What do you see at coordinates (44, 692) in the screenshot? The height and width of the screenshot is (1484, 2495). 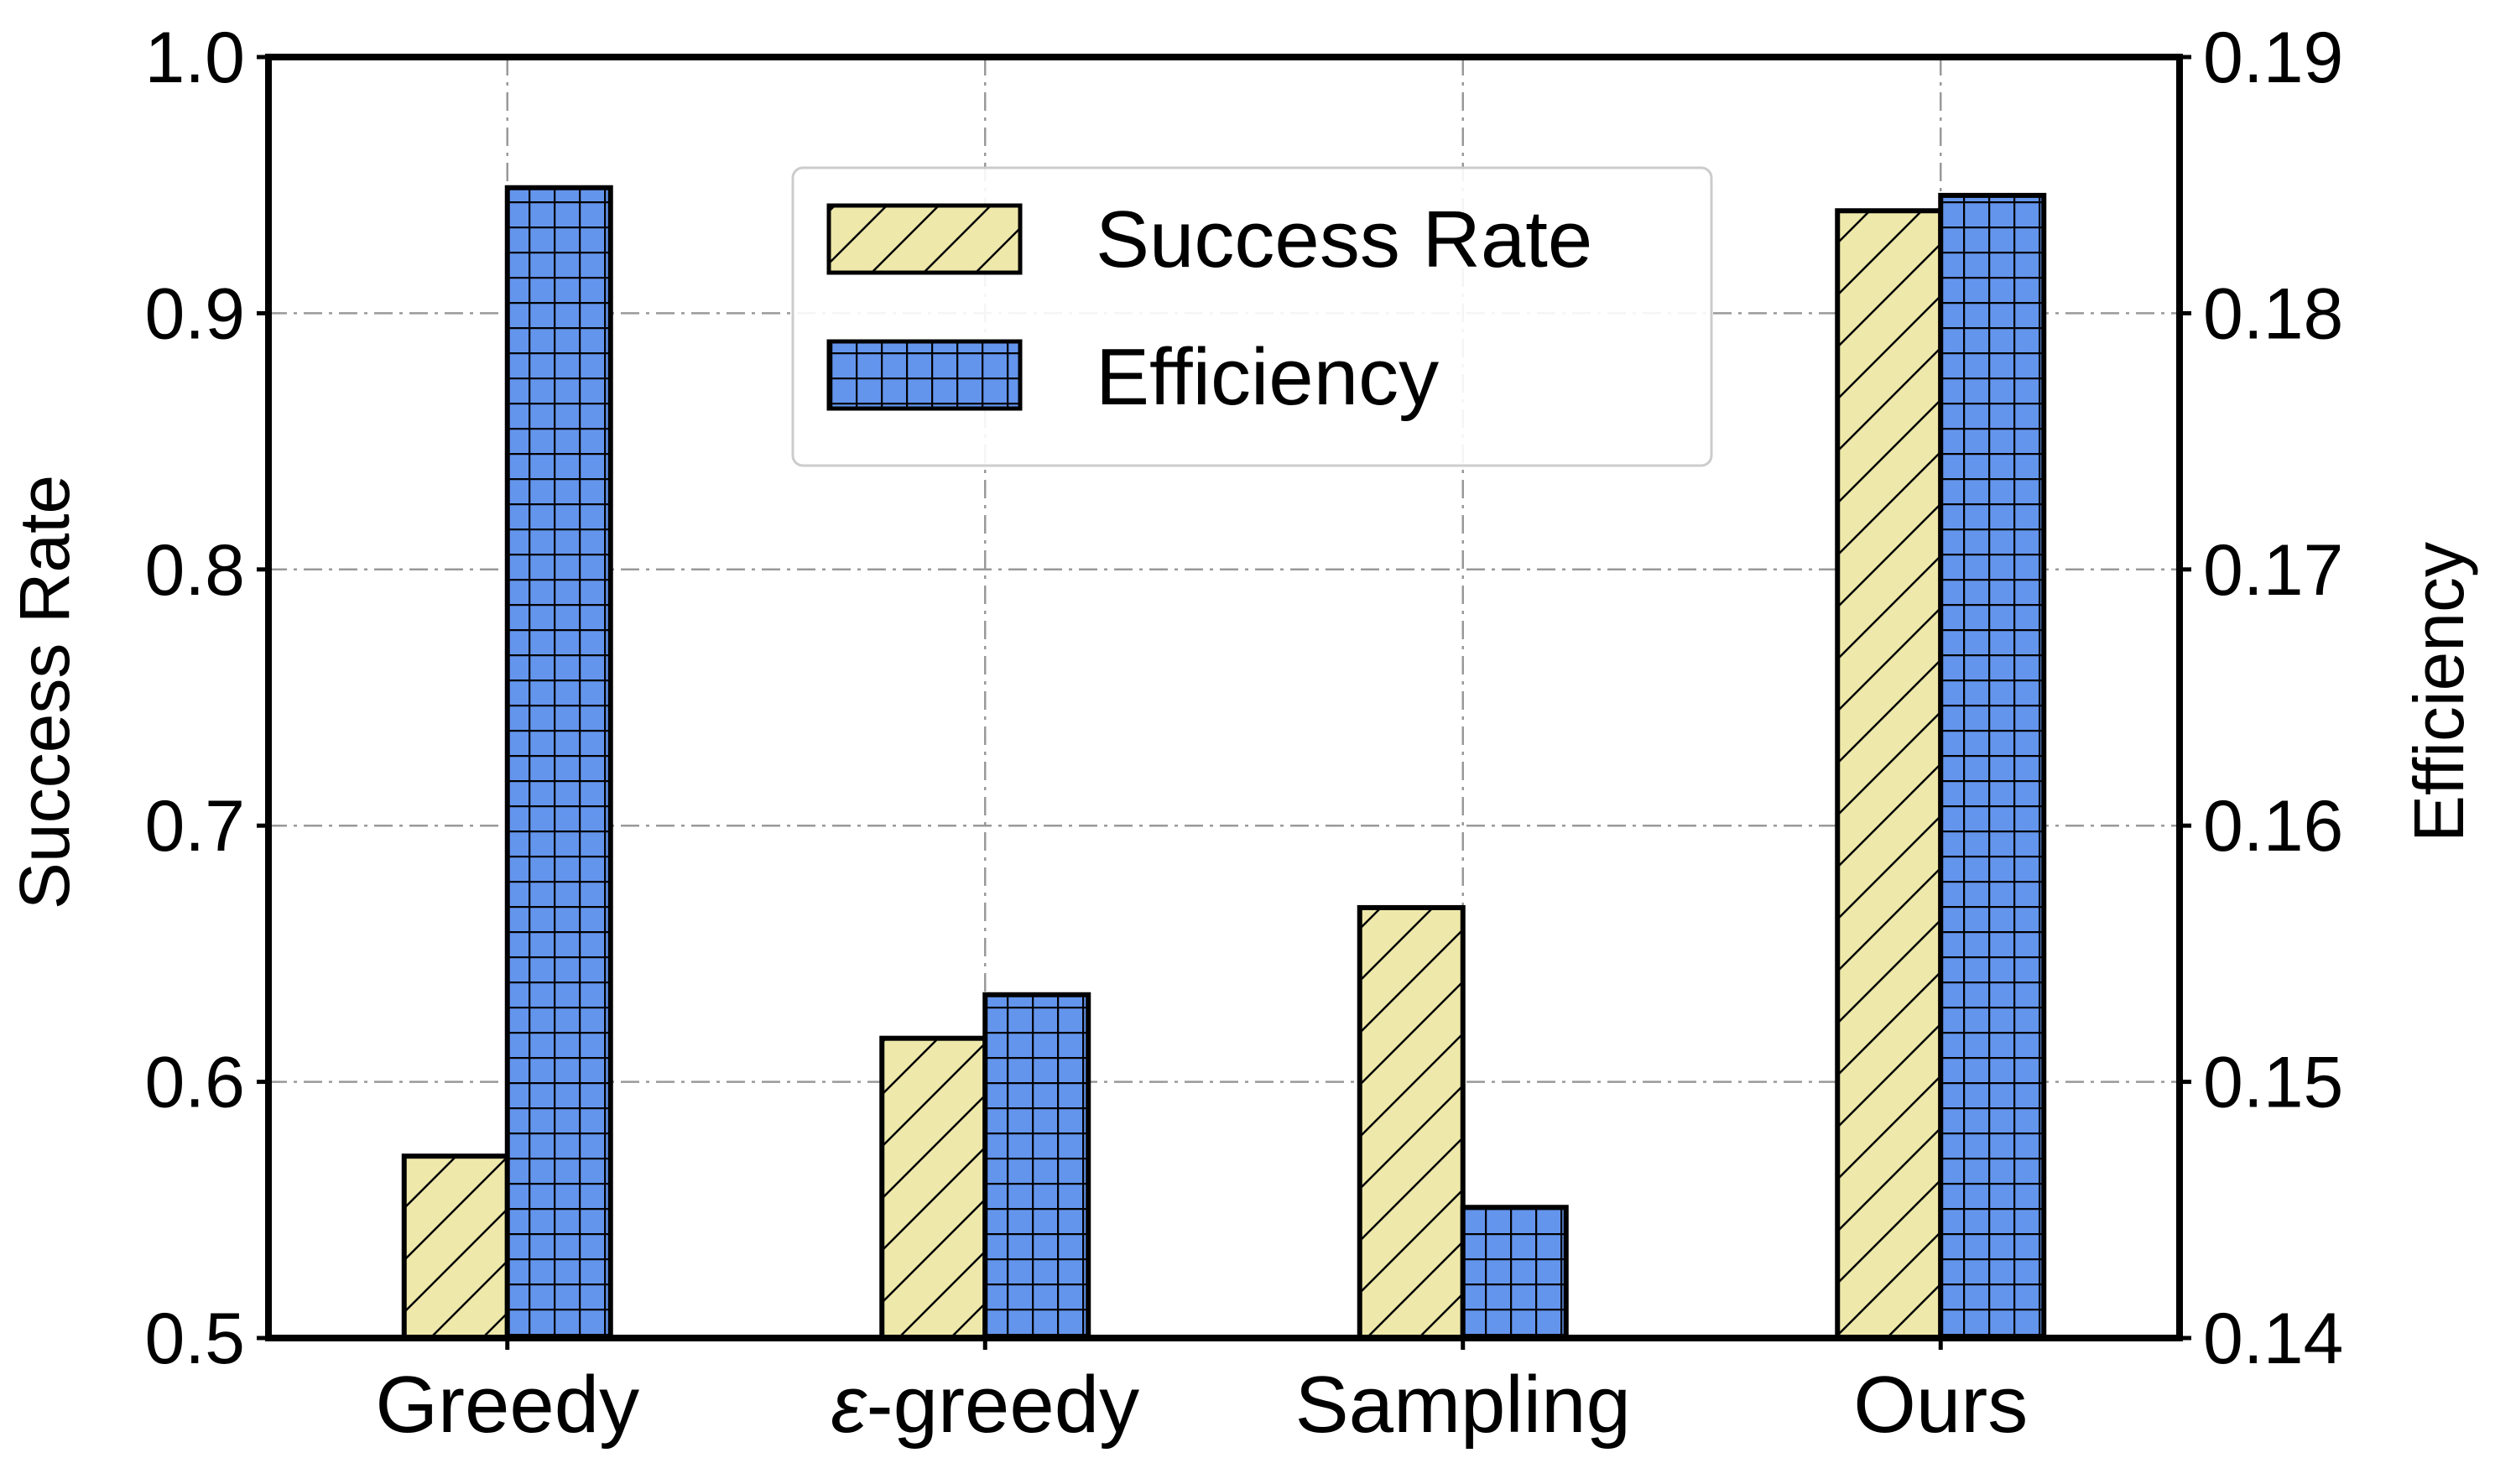 I see `y-axis-label-left: Success Rate` at bounding box center [44, 692].